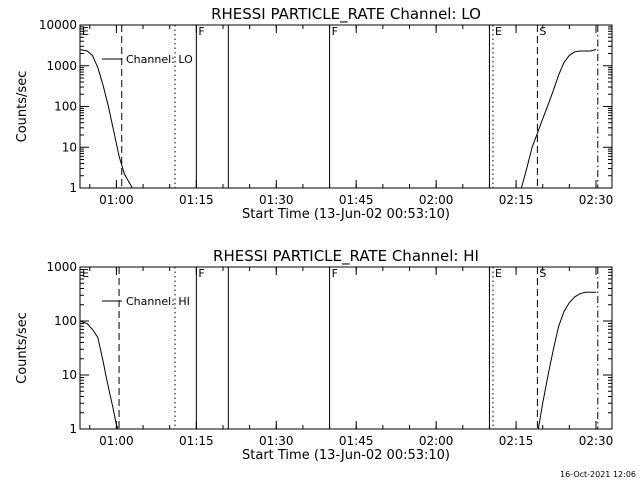  What do you see at coordinates (159, 59) in the screenshot?
I see `legend-entry: Channel: LO` at bounding box center [159, 59].